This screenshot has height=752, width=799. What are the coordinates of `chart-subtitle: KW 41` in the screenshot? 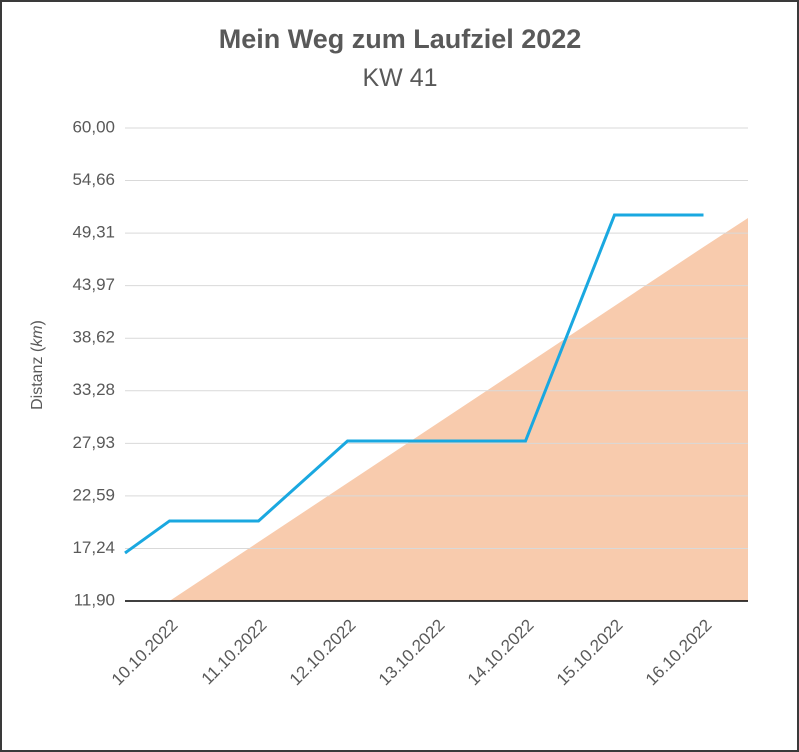 It's located at (399, 78).